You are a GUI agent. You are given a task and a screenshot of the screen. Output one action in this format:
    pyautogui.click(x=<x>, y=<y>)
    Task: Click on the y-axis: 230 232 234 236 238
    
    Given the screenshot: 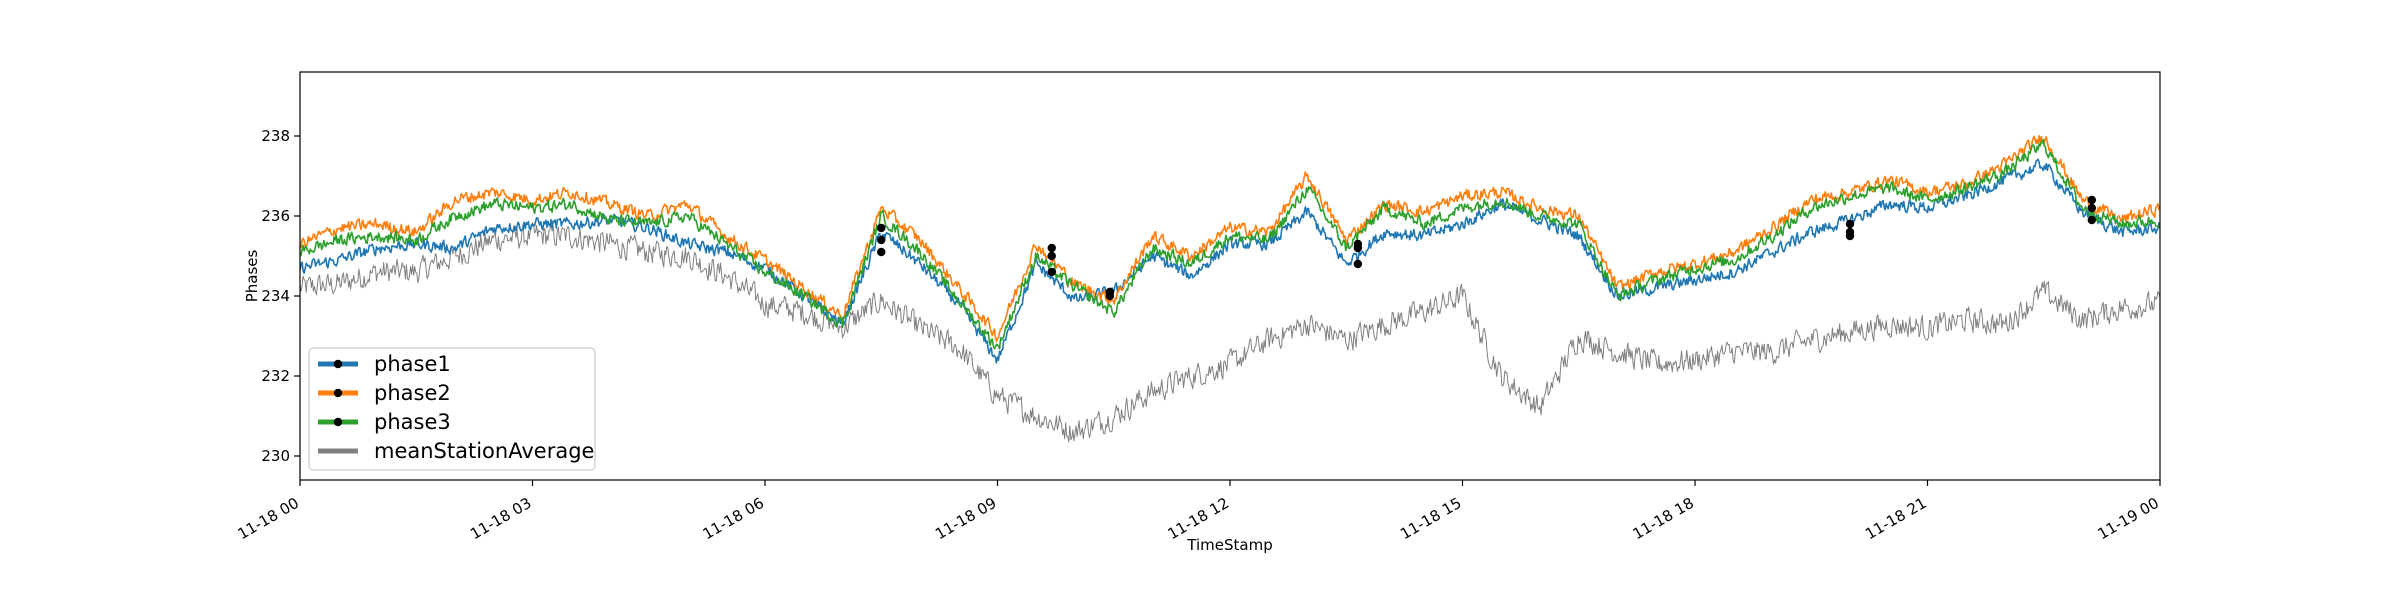 What is the action you would take?
    pyautogui.click(x=280, y=296)
    